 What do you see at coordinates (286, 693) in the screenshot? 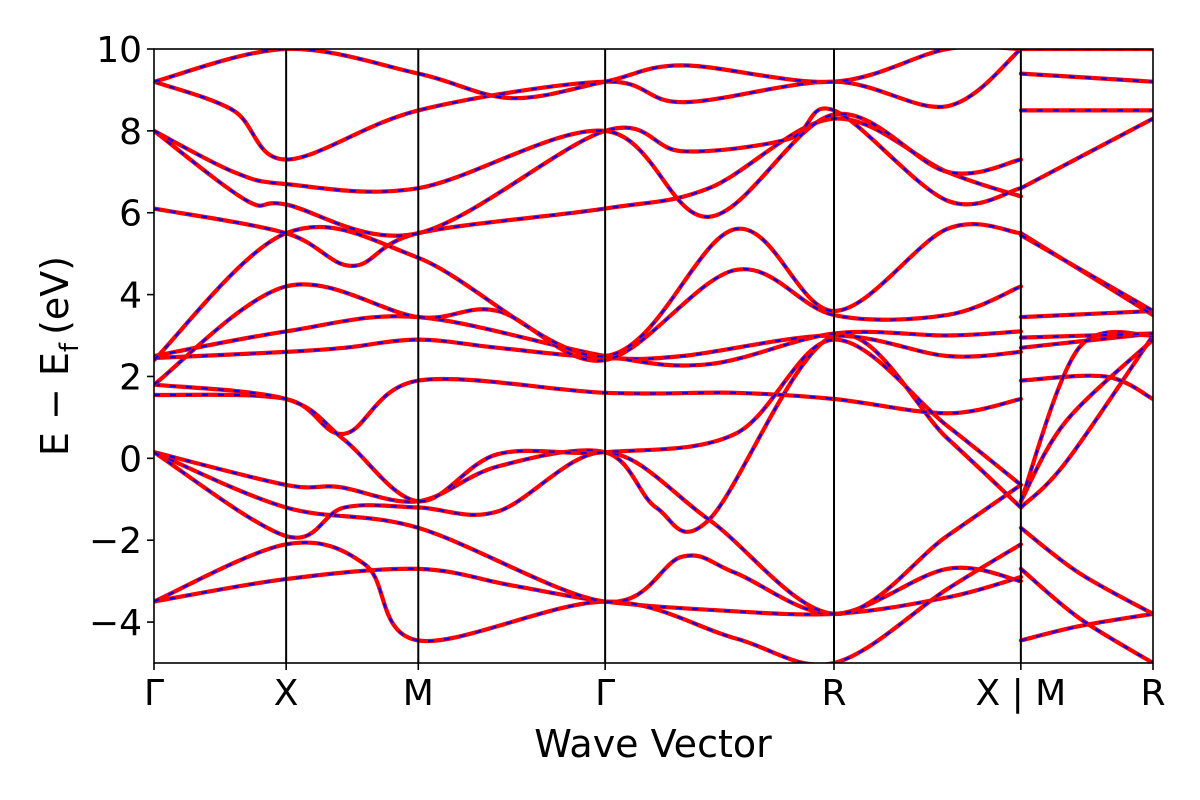
I see `x-tick-label-1: X` at bounding box center [286, 693].